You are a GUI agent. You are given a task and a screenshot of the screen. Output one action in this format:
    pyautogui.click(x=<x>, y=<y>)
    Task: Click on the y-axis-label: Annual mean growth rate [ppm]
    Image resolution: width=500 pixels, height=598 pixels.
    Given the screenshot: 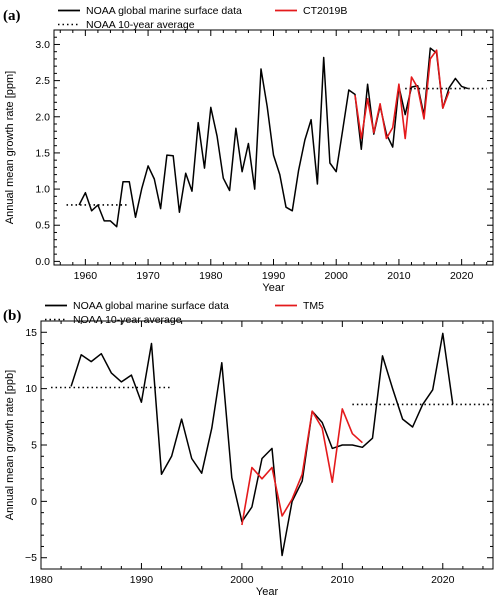 What is the action you would take?
    pyautogui.click(x=10, y=147)
    